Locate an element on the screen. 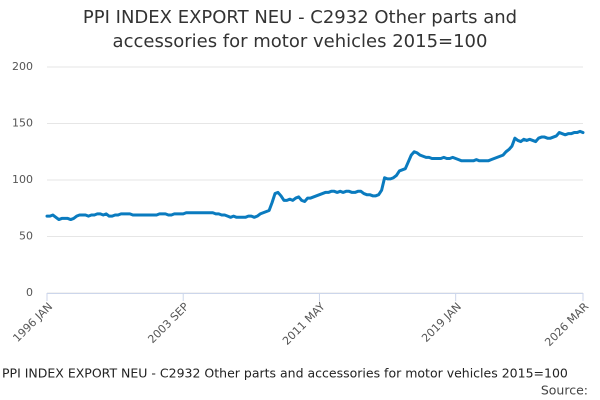 This screenshot has width=600, height=400. x-tick-label: 2003 SEP is located at coordinates (168, 323).